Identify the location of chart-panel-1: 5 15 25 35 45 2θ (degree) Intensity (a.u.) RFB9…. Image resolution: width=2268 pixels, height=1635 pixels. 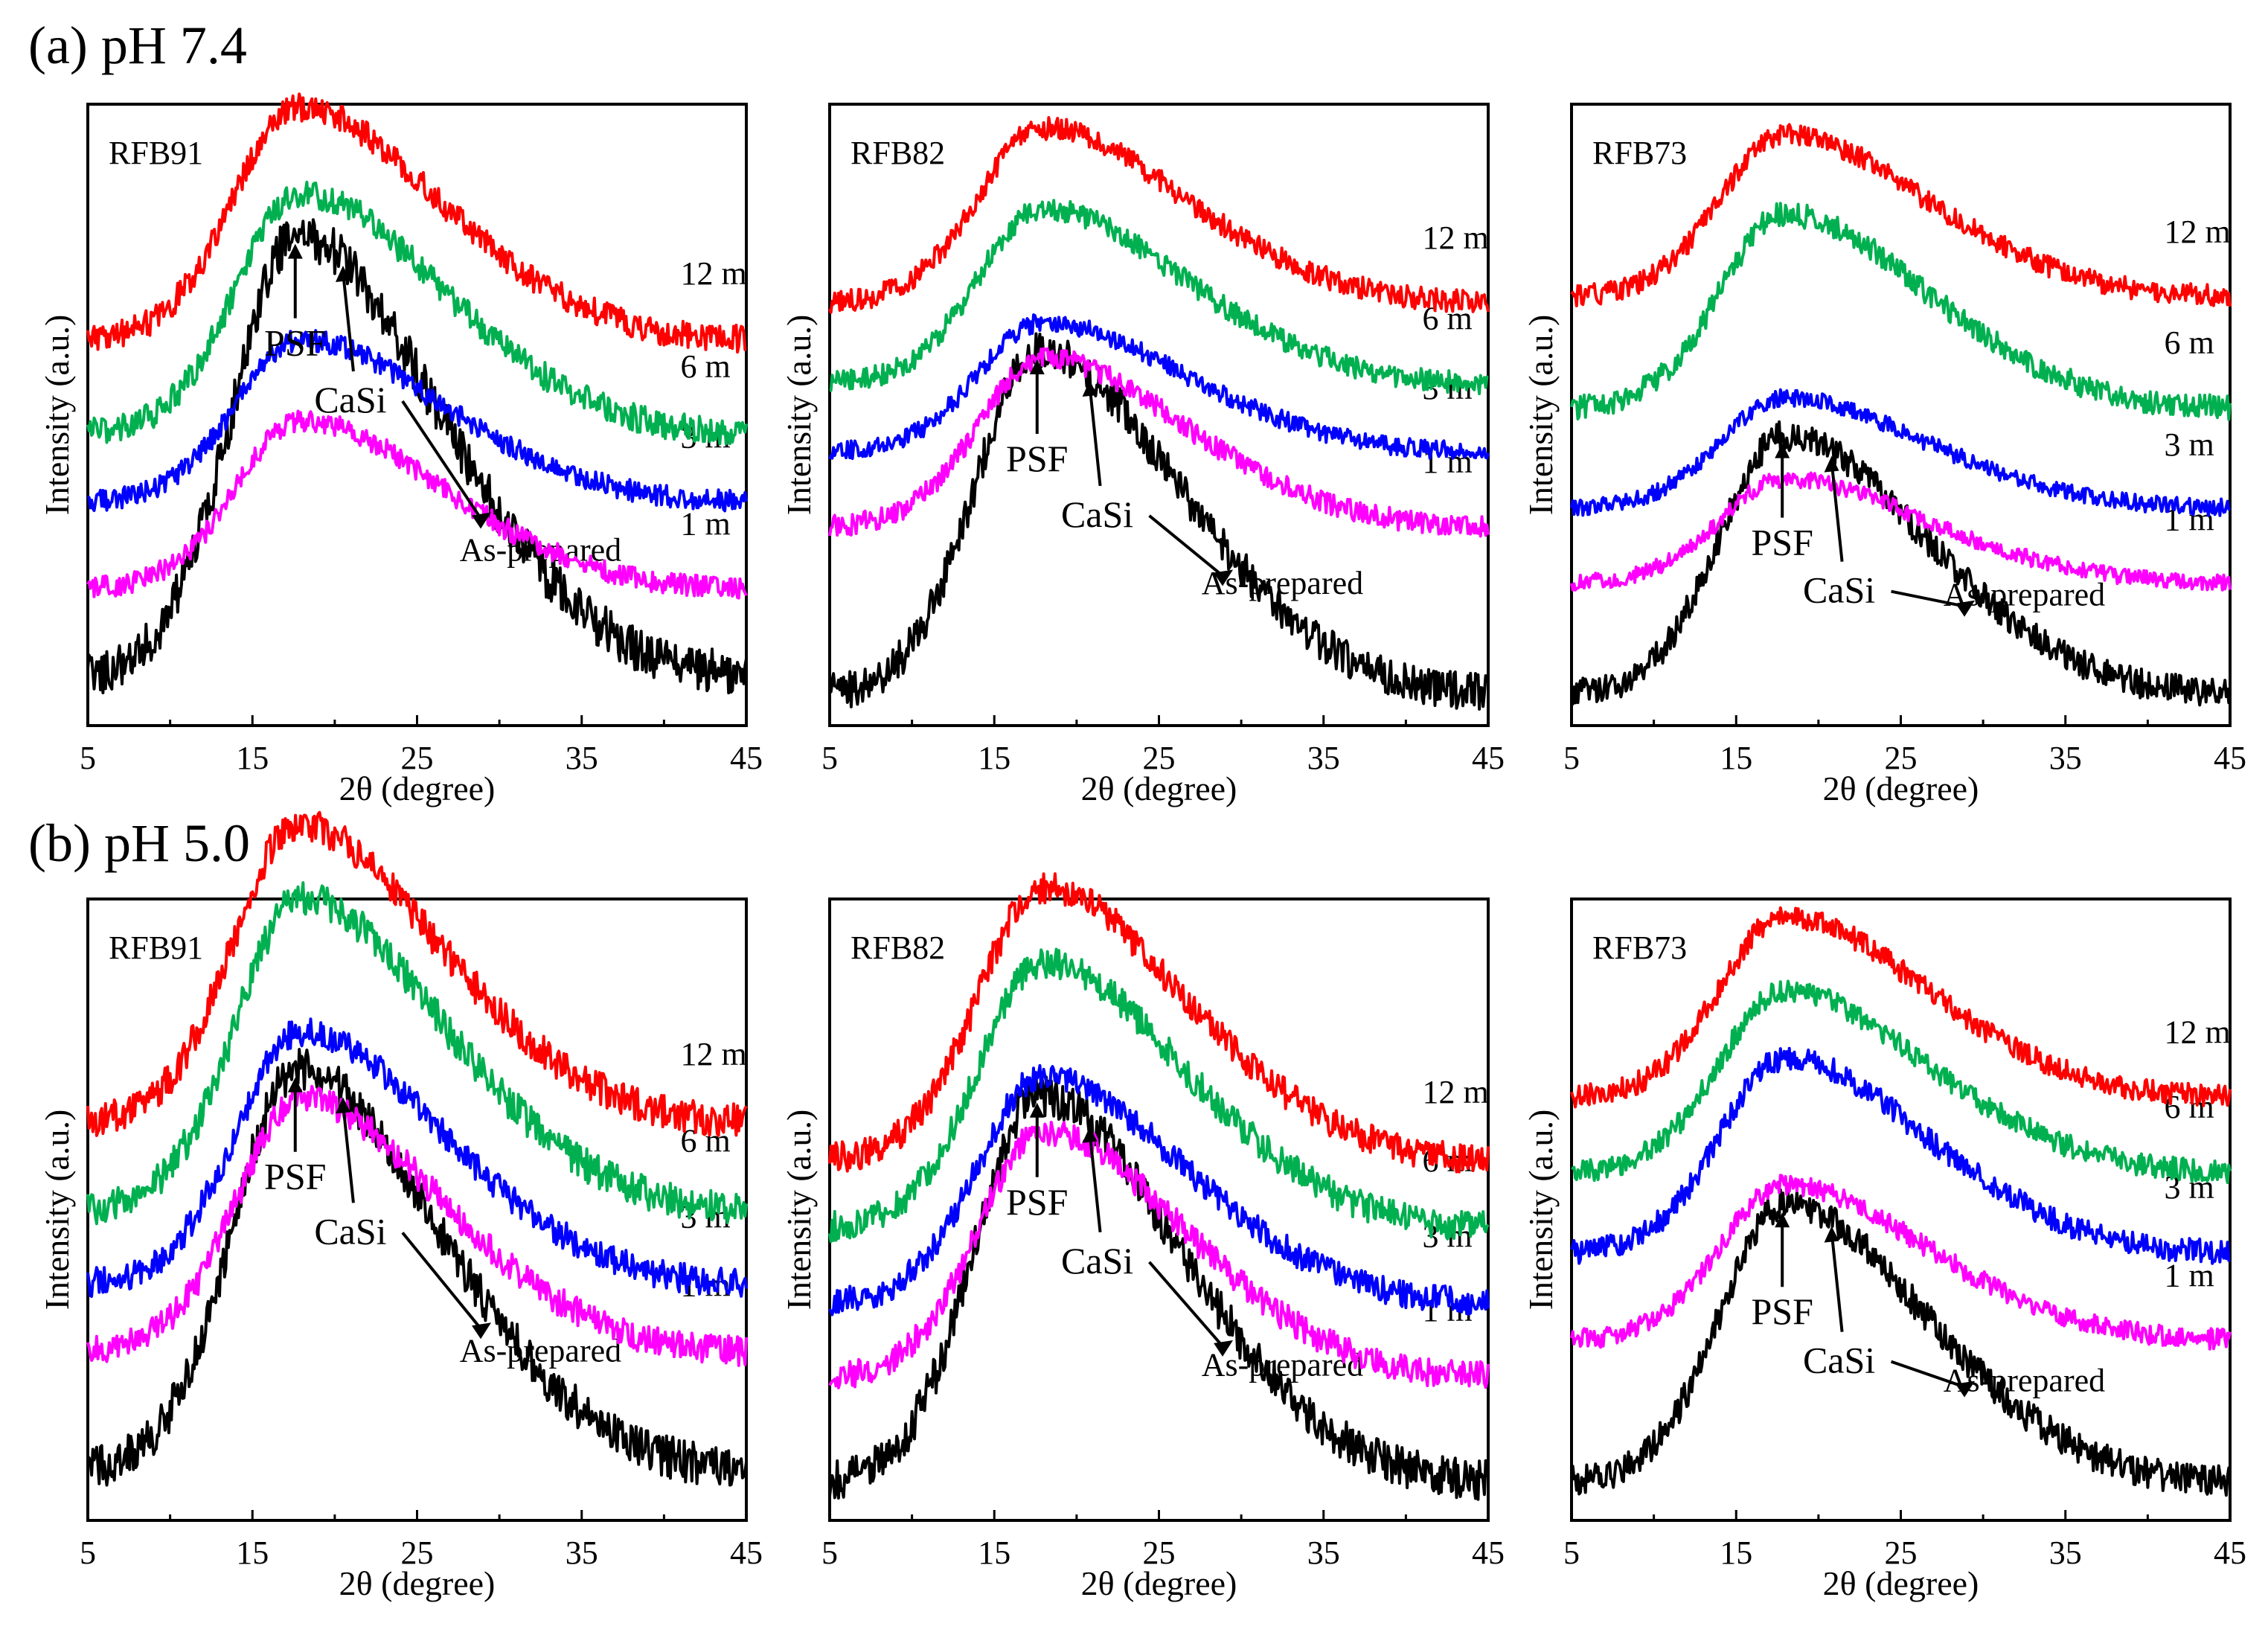
(401, 449).